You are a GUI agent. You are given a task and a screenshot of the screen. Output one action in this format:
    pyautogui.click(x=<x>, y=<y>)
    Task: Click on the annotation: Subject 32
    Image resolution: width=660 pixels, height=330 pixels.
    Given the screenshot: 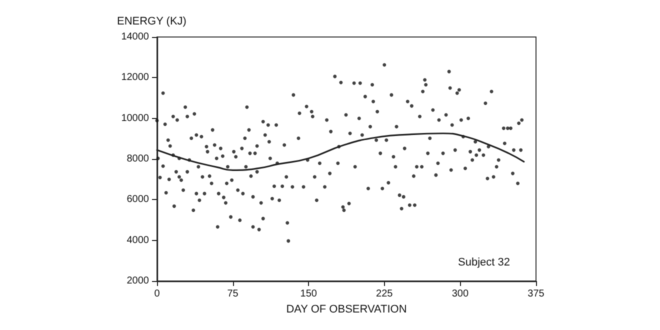 What is the action you would take?
    pyautogui.click(x=484, y=262)
    